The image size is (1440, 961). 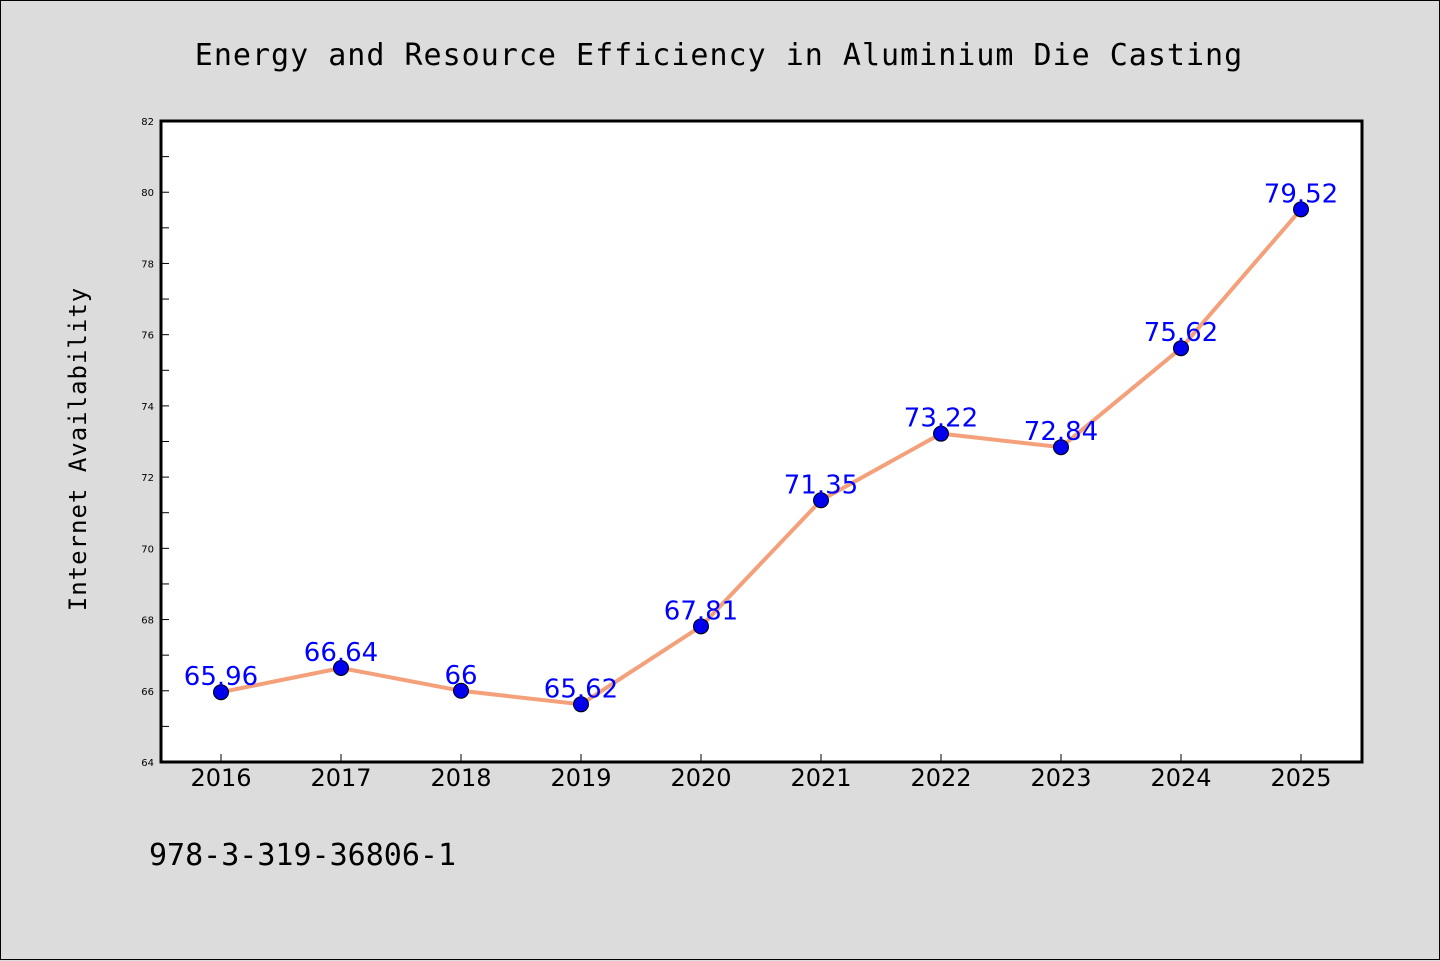 I want to click on y-tick-label: 82, so click(x=147, y=122).